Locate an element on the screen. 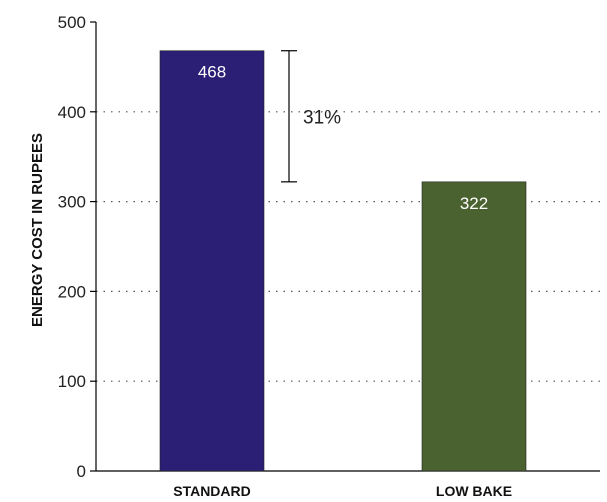 Image resolution: width=607 pixels, height=502 pixels. y-tick-label: 200 is located at coordinates (72, 291).